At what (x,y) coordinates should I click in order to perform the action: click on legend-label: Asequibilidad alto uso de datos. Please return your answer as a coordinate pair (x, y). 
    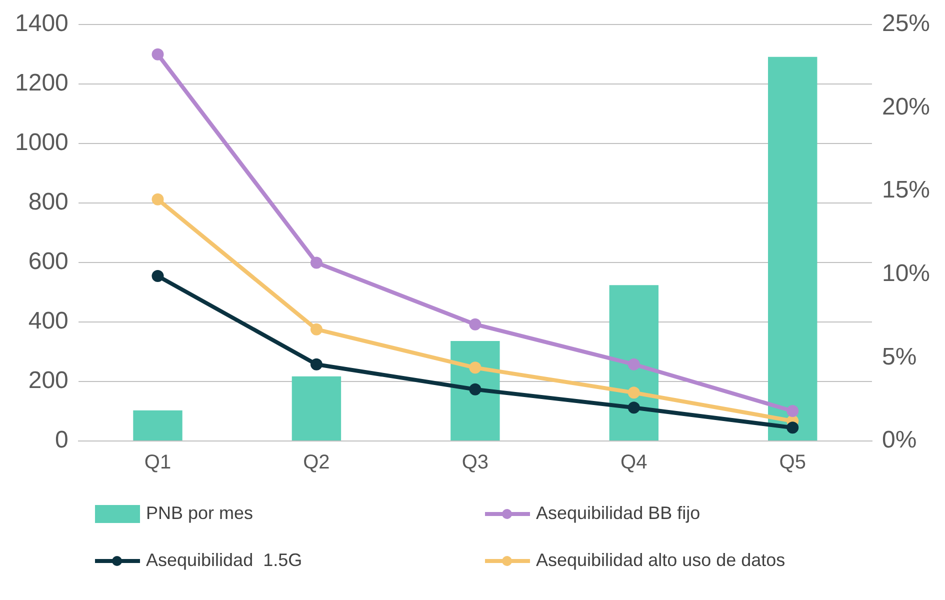
    Looking at the image, I should click on (661, 560).